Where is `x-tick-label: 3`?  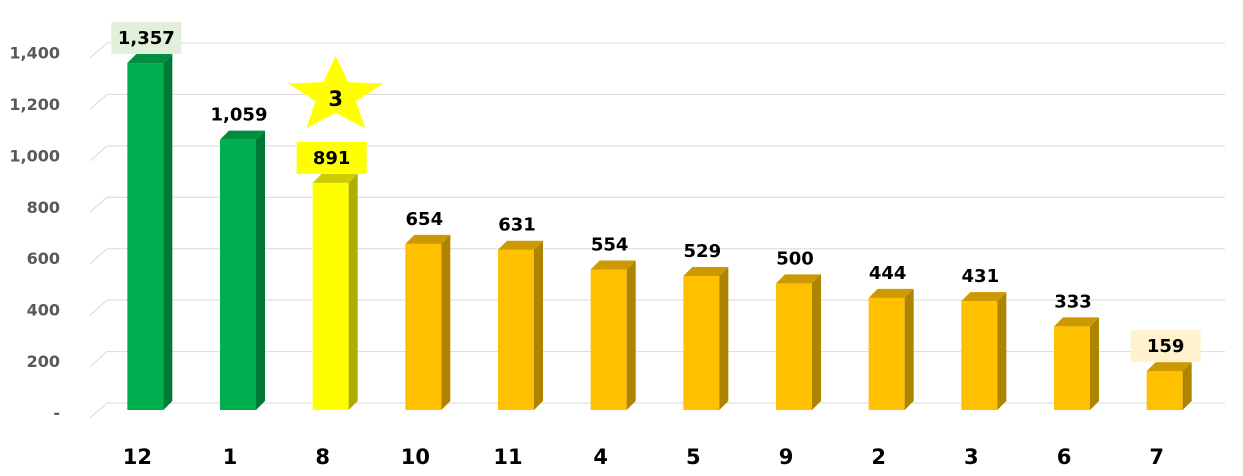 x-tick-label: 3 is located at coordinates (971, 457).